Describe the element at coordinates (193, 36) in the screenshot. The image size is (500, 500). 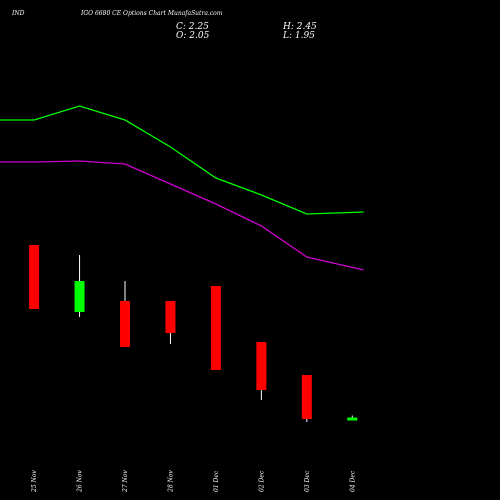
I see `open-value: O: 2.05` at that location.